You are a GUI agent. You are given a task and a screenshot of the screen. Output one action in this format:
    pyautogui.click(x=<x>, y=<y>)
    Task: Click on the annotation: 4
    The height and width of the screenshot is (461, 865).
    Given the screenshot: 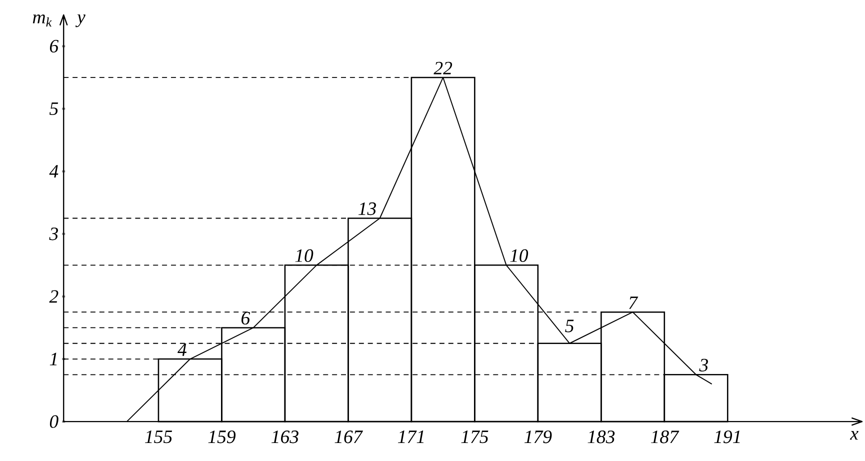 What is the action you would take?
    pyautogui.click(x=182, y=349)
    